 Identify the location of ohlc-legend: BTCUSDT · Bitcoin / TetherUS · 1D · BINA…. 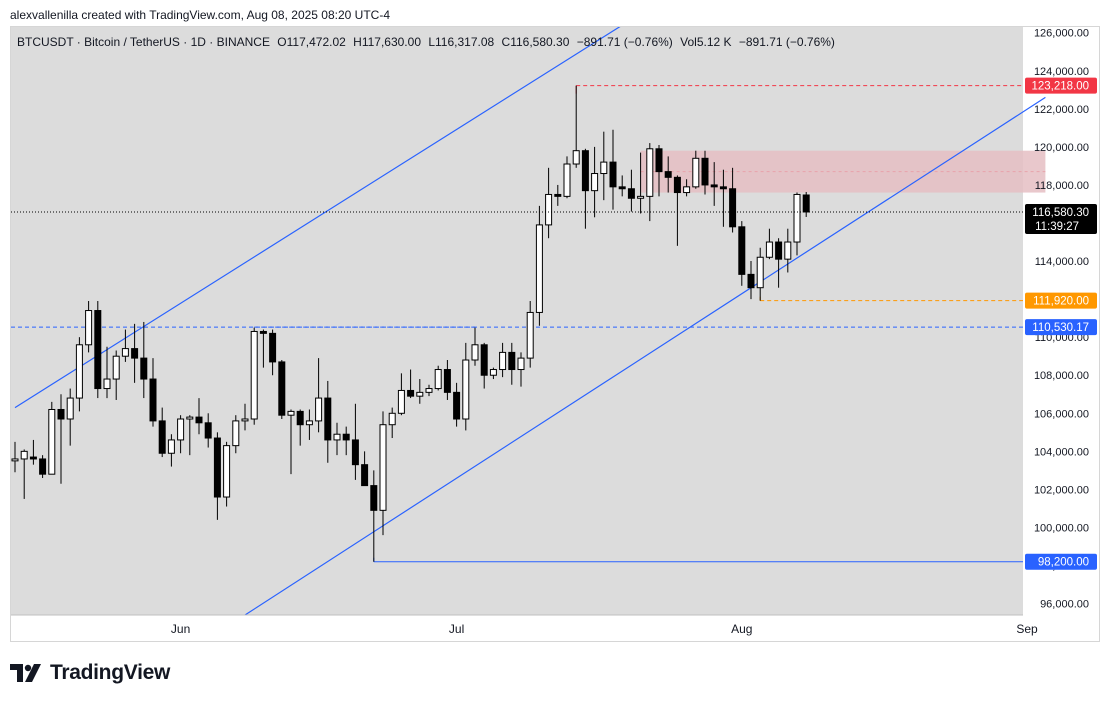
(428, 42).